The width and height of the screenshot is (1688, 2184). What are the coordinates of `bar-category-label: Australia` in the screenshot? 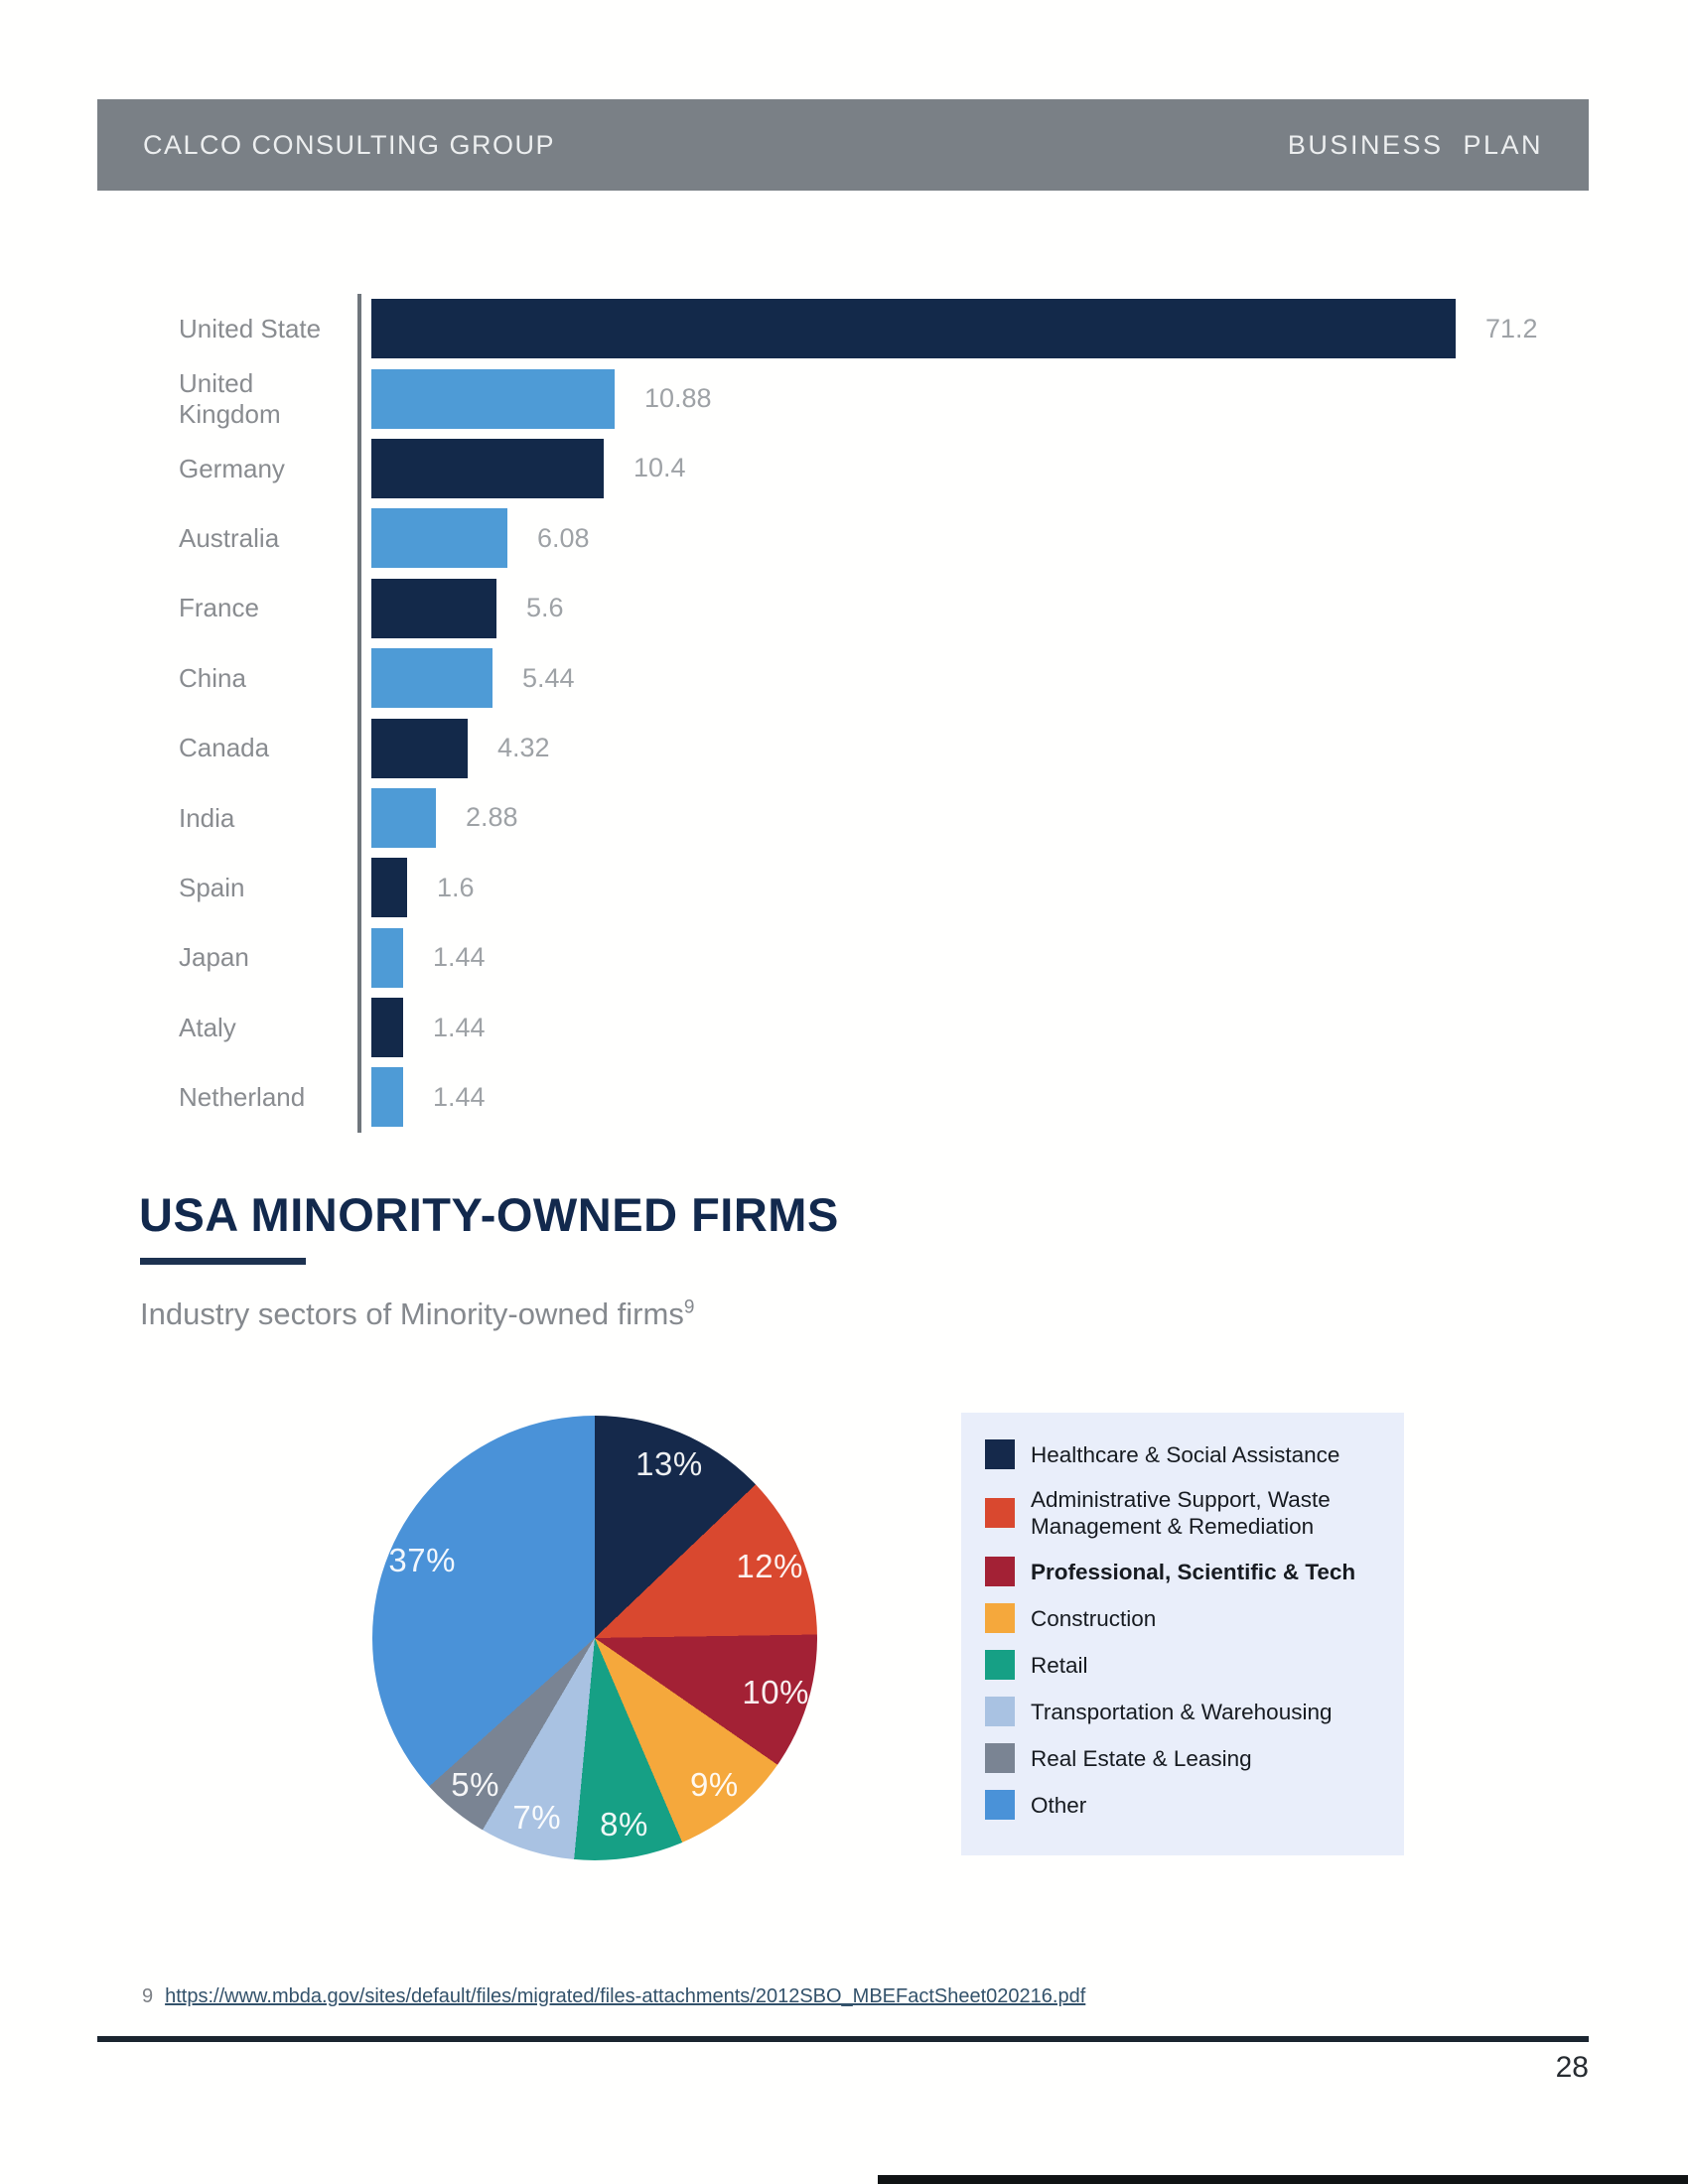 It's located at (229, 538).